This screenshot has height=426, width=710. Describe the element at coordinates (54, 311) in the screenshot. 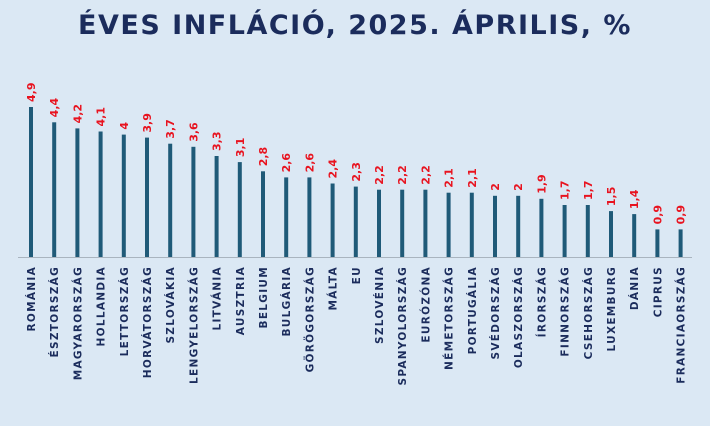

I see `category-label: ÉSZTORSZÁG` at that location.